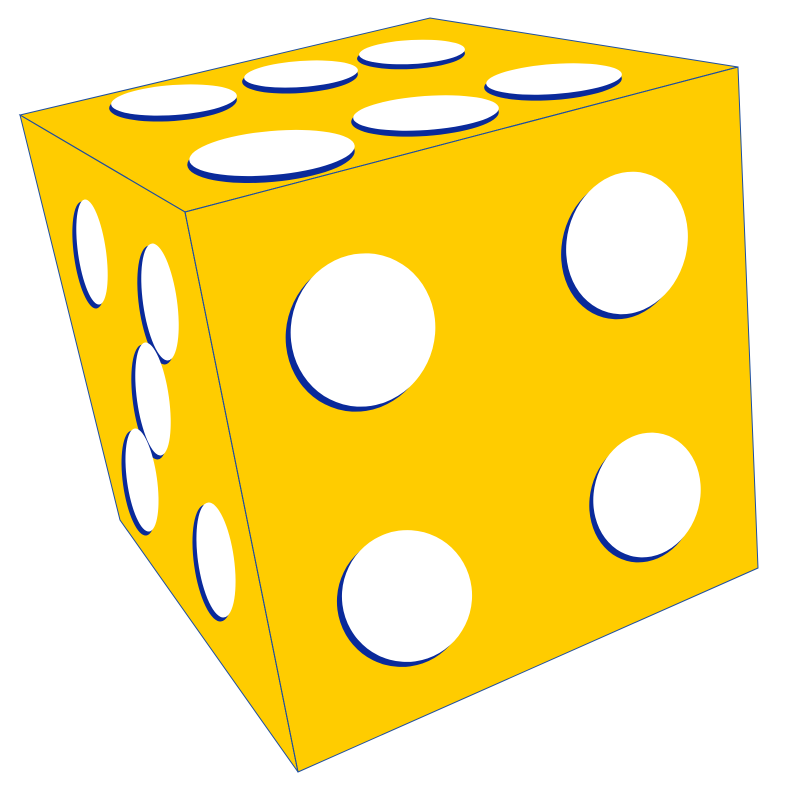 The height and width of the screenshot is (800, 787). What do you see at coordinates (645, 497) in the screenshot?
I see `front-pip-bottom-right` at bounding box center [645, 497].